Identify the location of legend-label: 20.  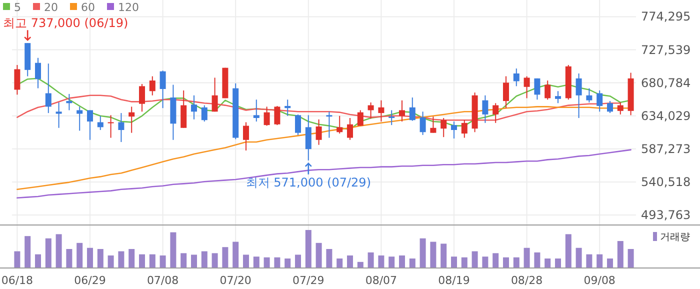
(51, 7).